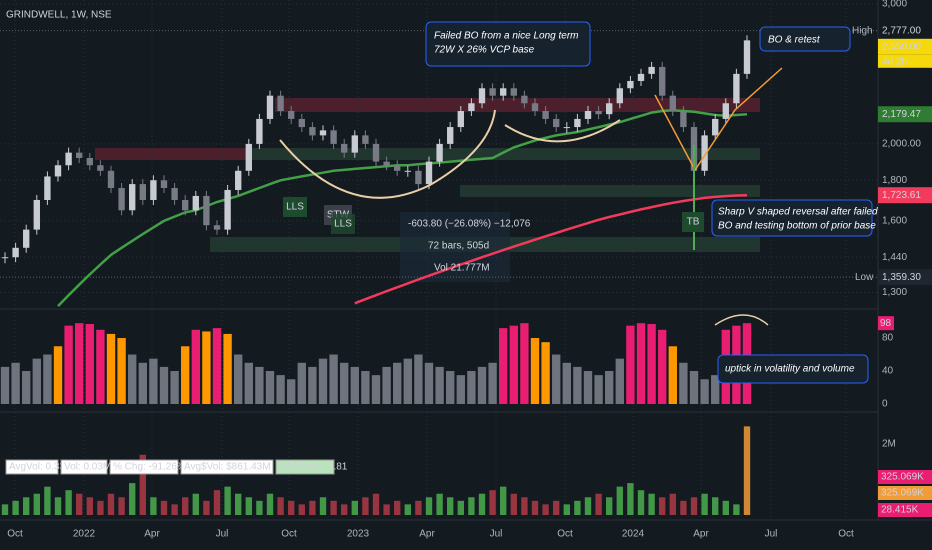 This screenshot has height=550, width=932. What do you see at coordinates (901, 30) in the screenshot?
I see `price-label: 2,777.00` at bounding box center [901, 30].